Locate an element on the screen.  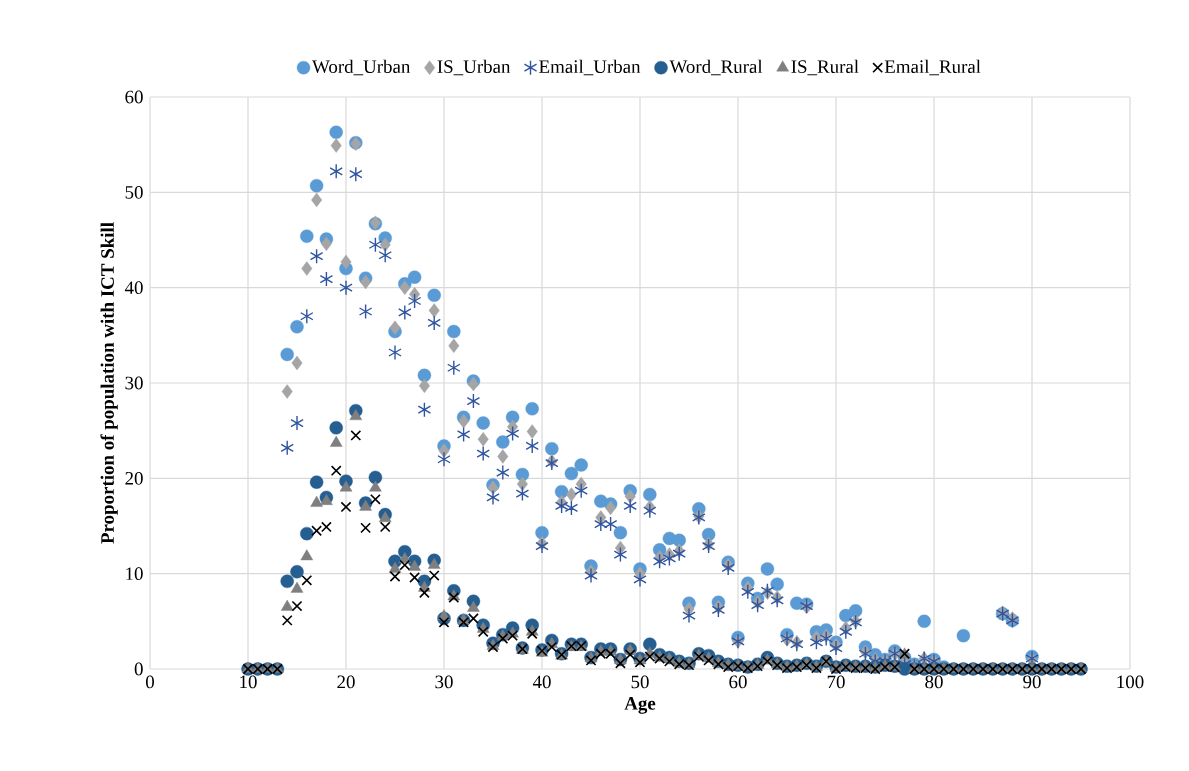
y-tick-label: 0 is located at coordinates (138, 669).